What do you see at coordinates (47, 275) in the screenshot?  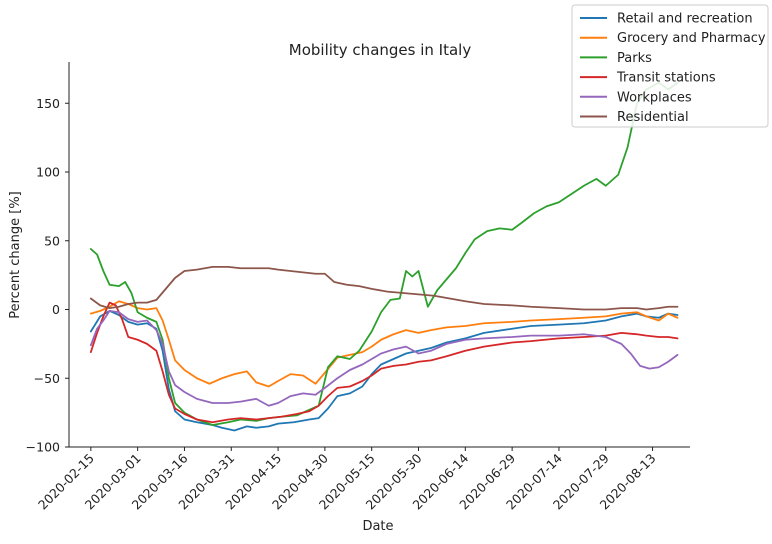 I see `y-axis-ticks: −100 −50 0 50 100 150` at bounding box center [47, 275].